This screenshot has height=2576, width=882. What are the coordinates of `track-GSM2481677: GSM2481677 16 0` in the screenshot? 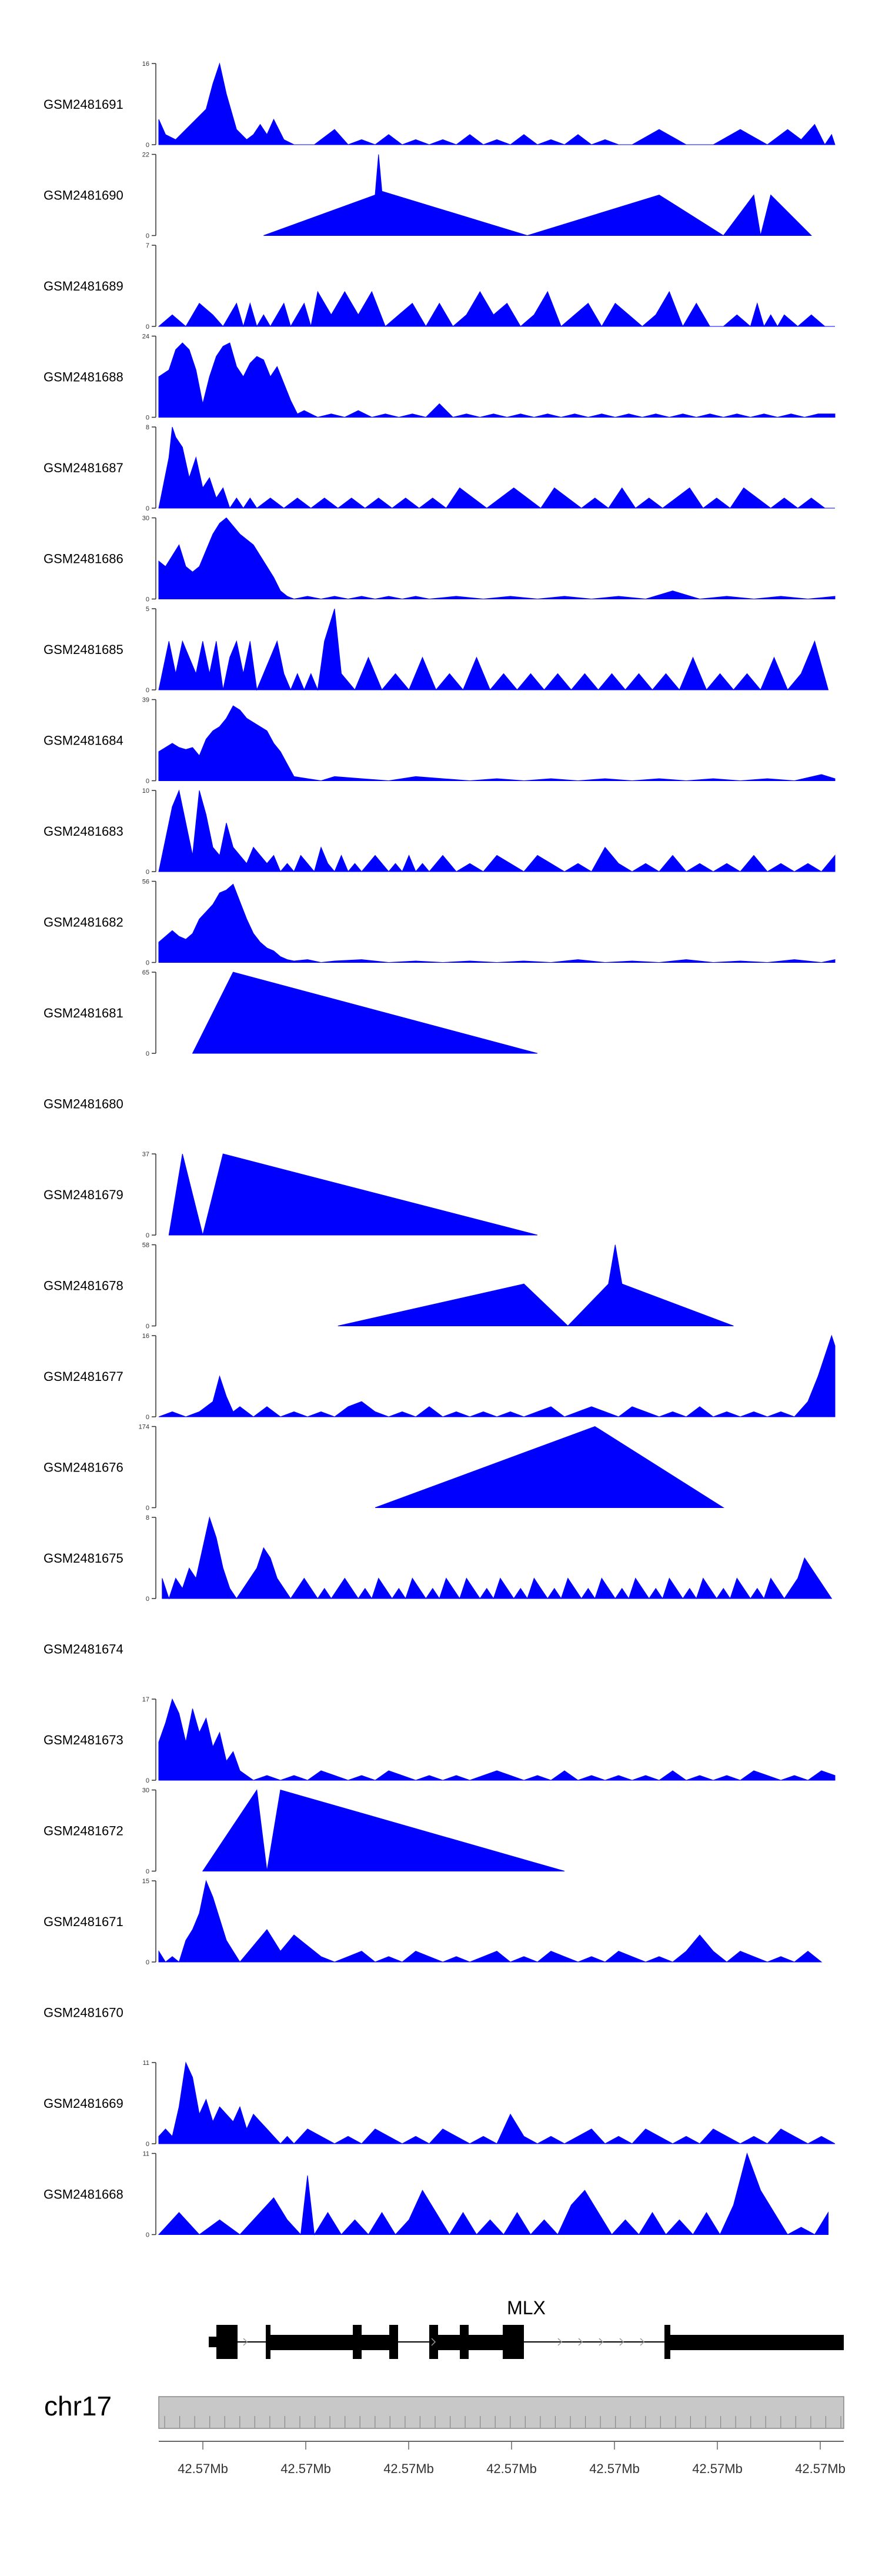 It's located at (440, 1377).